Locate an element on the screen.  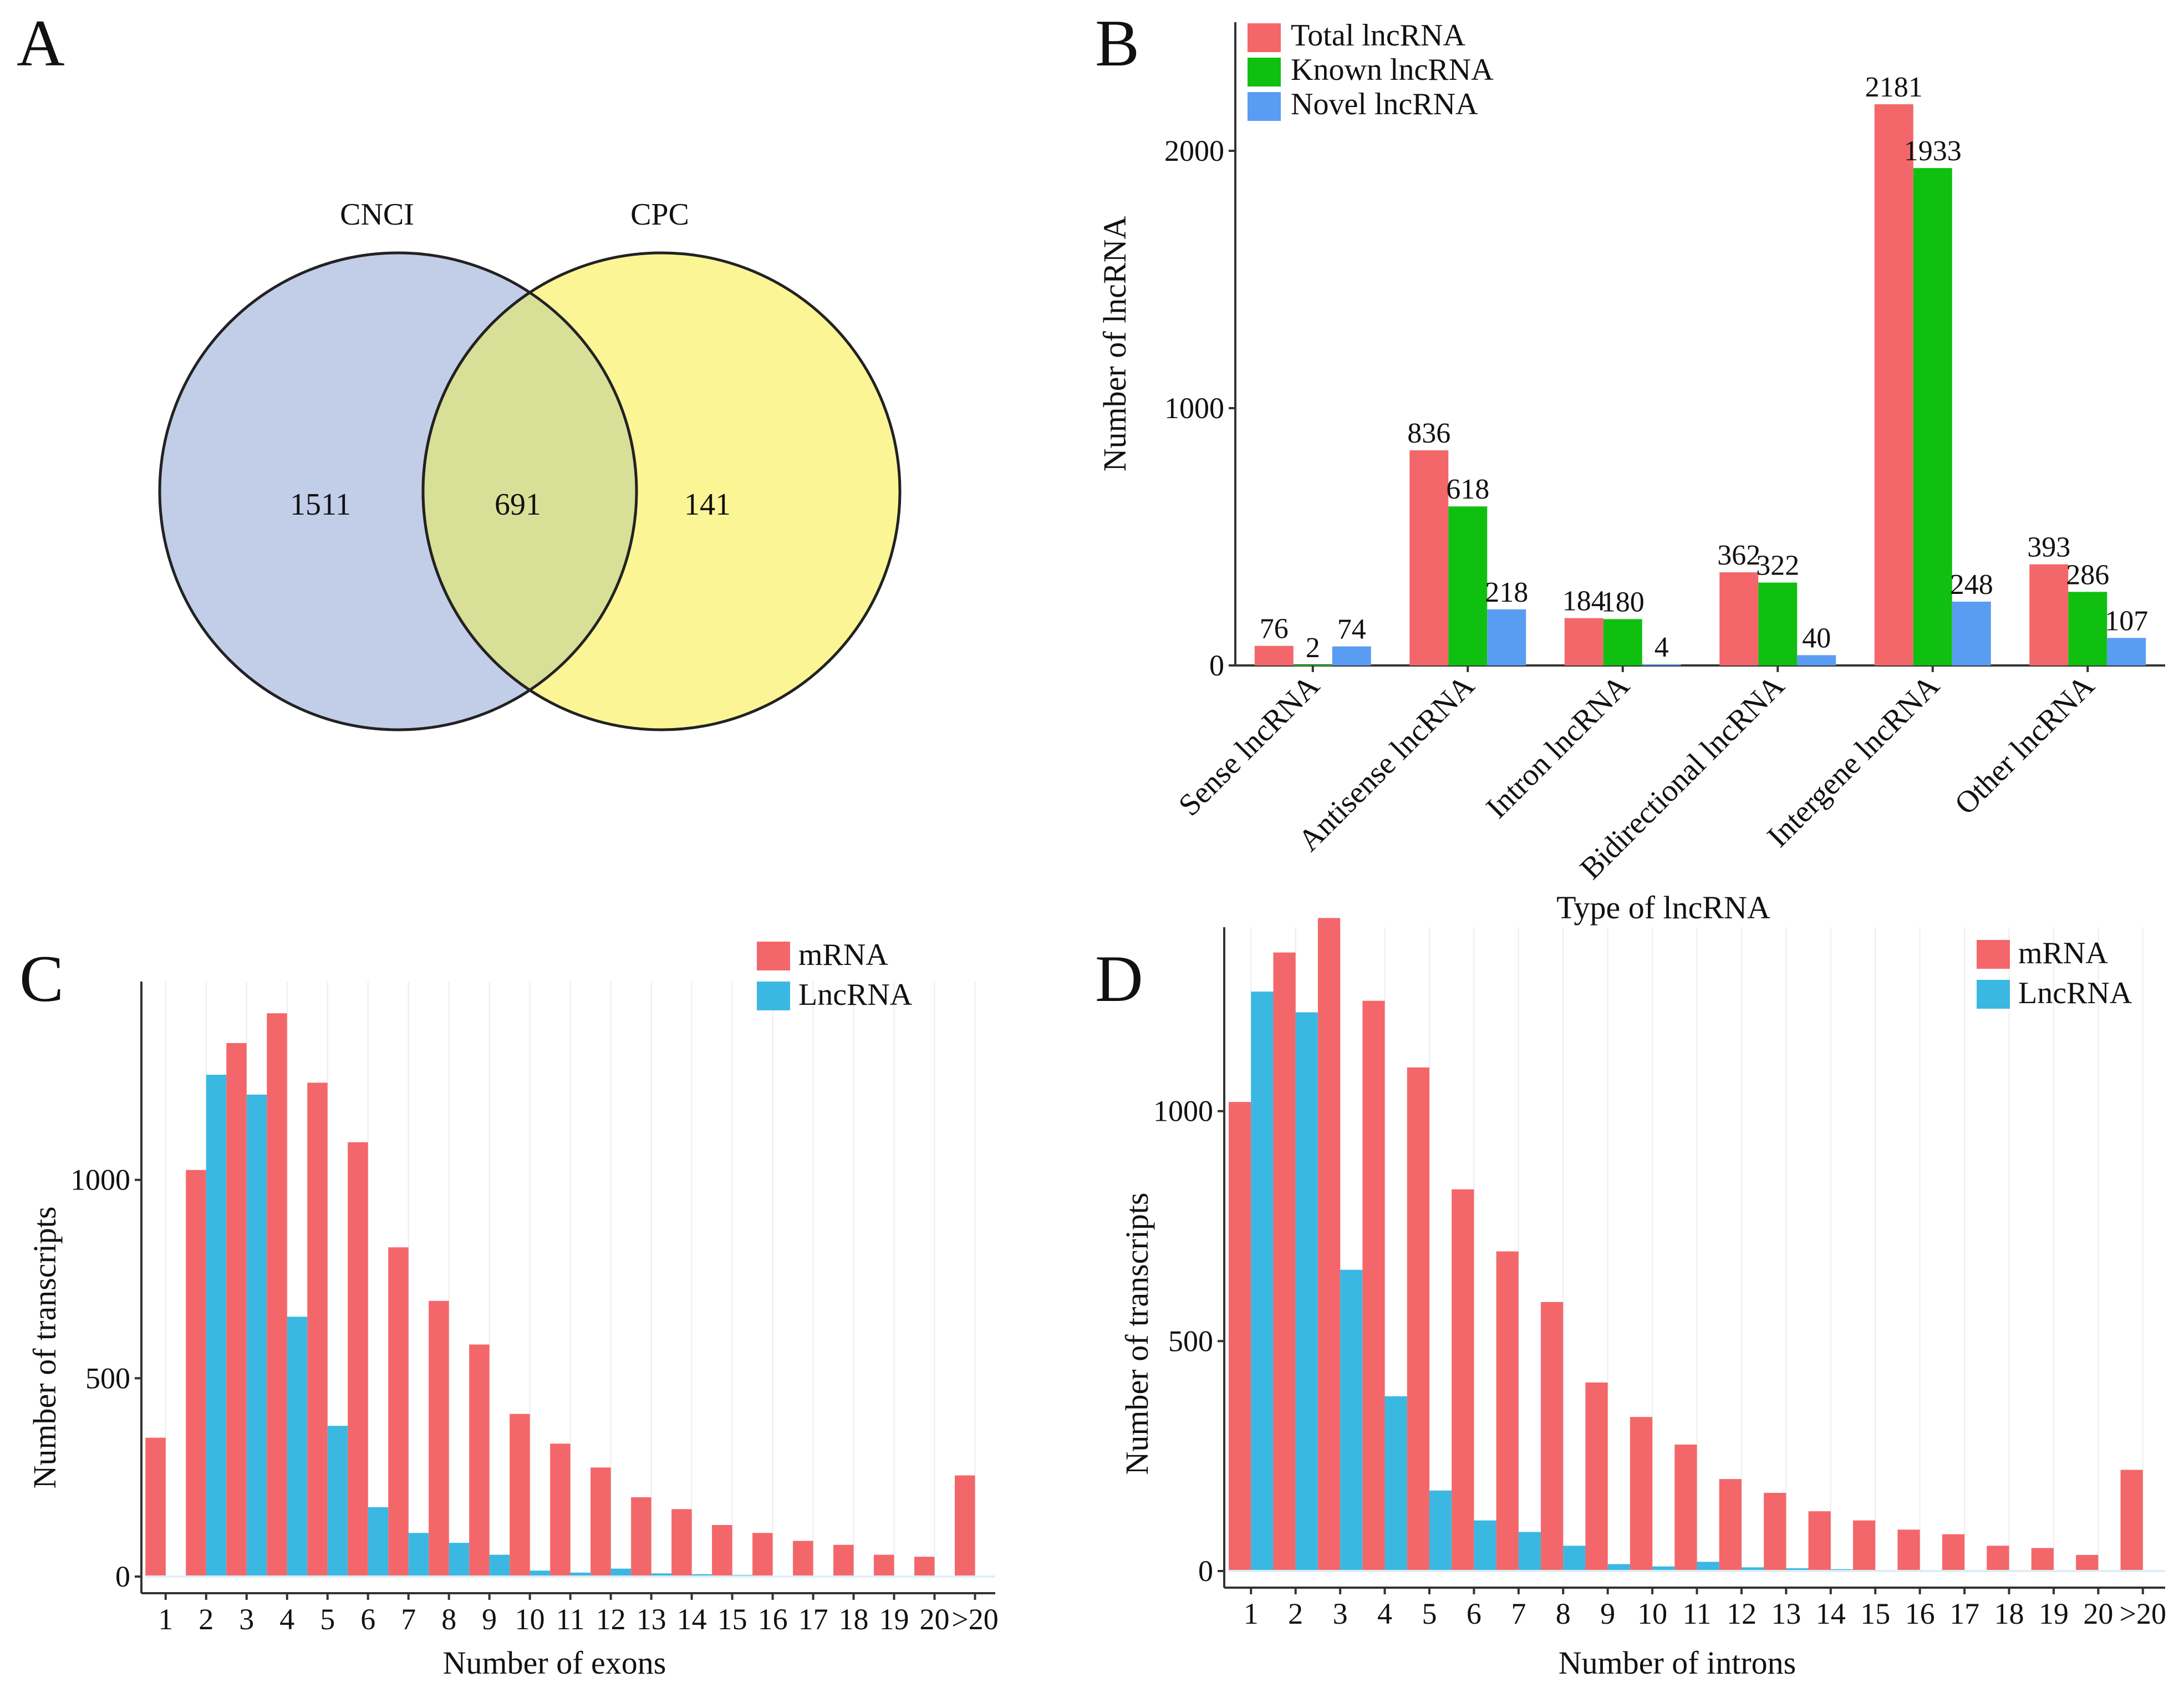
data-label-total-lncrna-intergene-lncrna: 2181 is located at coordinates (1894, 87).